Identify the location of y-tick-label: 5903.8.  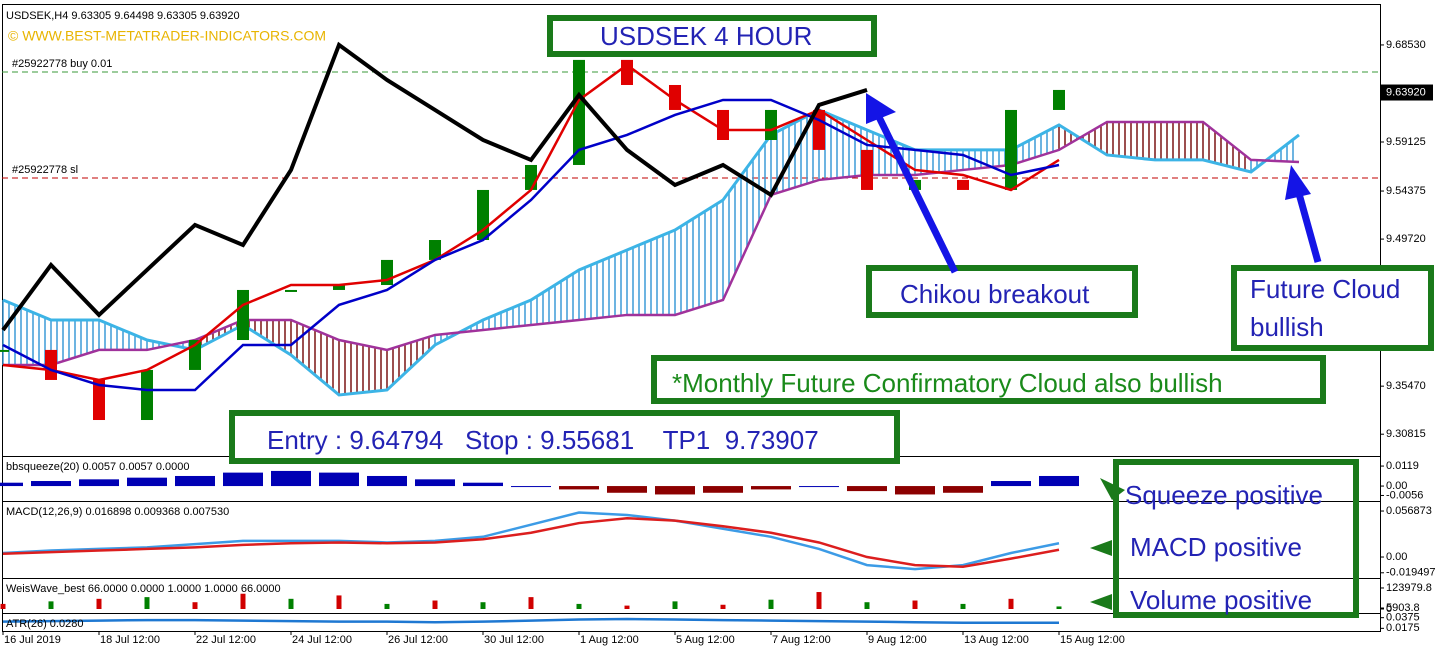
(1403, 608).